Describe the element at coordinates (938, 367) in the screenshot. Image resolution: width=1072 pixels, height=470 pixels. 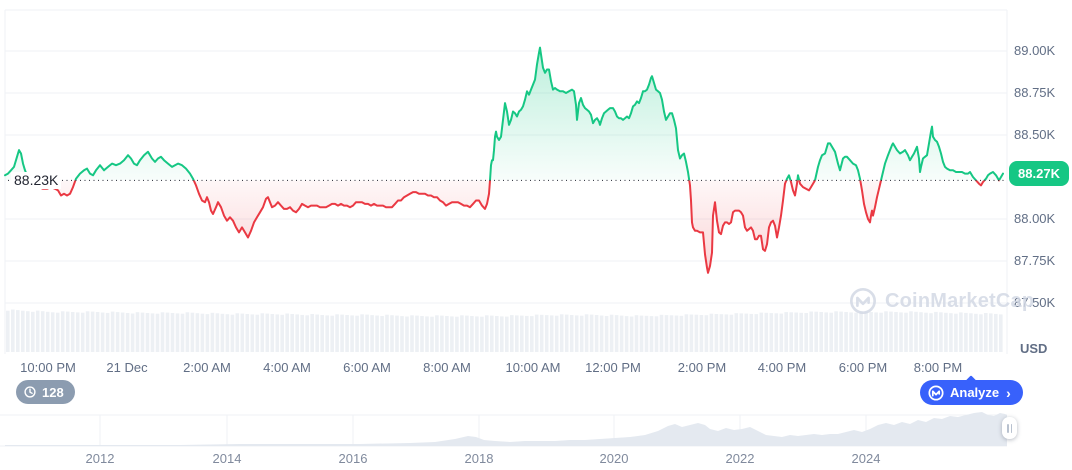
I see `x-axis-label: 8:00 PM` at that location.